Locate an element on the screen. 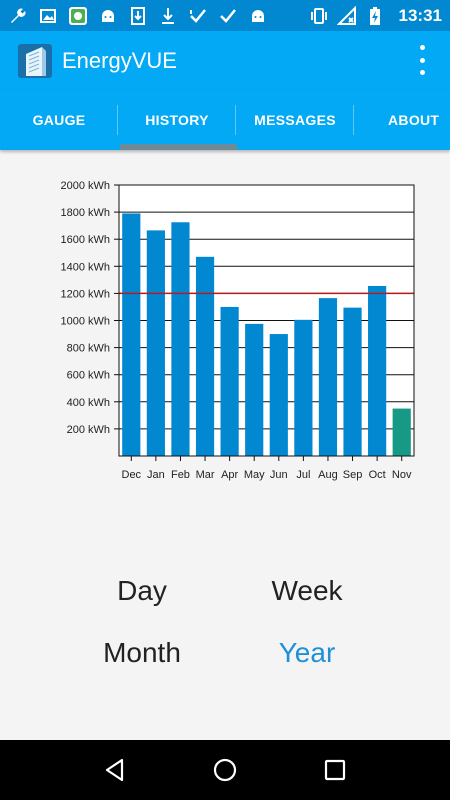  tab-about: ABOUT is located at coordinates (402, 120).